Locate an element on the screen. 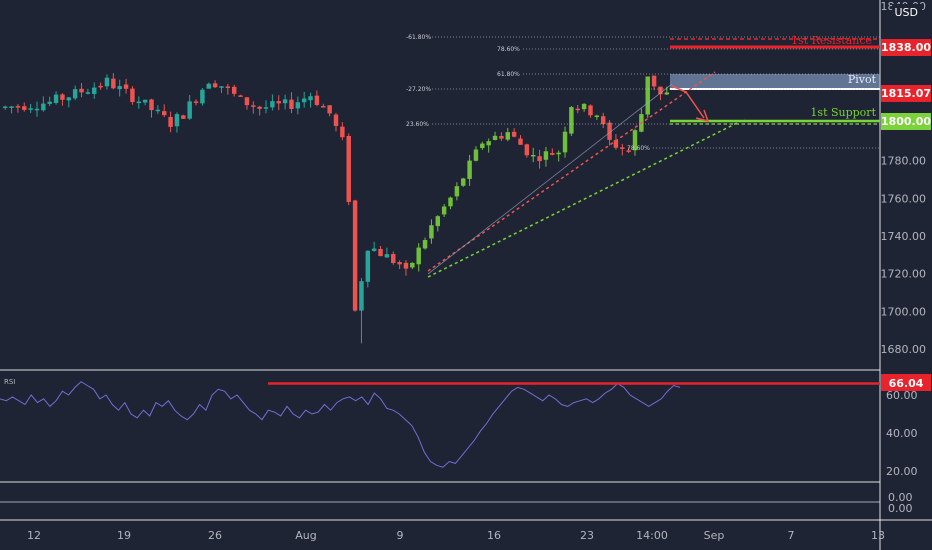 The height and width of the screenshot is (550, 932). support-badge is located at coordinates (906, 121).